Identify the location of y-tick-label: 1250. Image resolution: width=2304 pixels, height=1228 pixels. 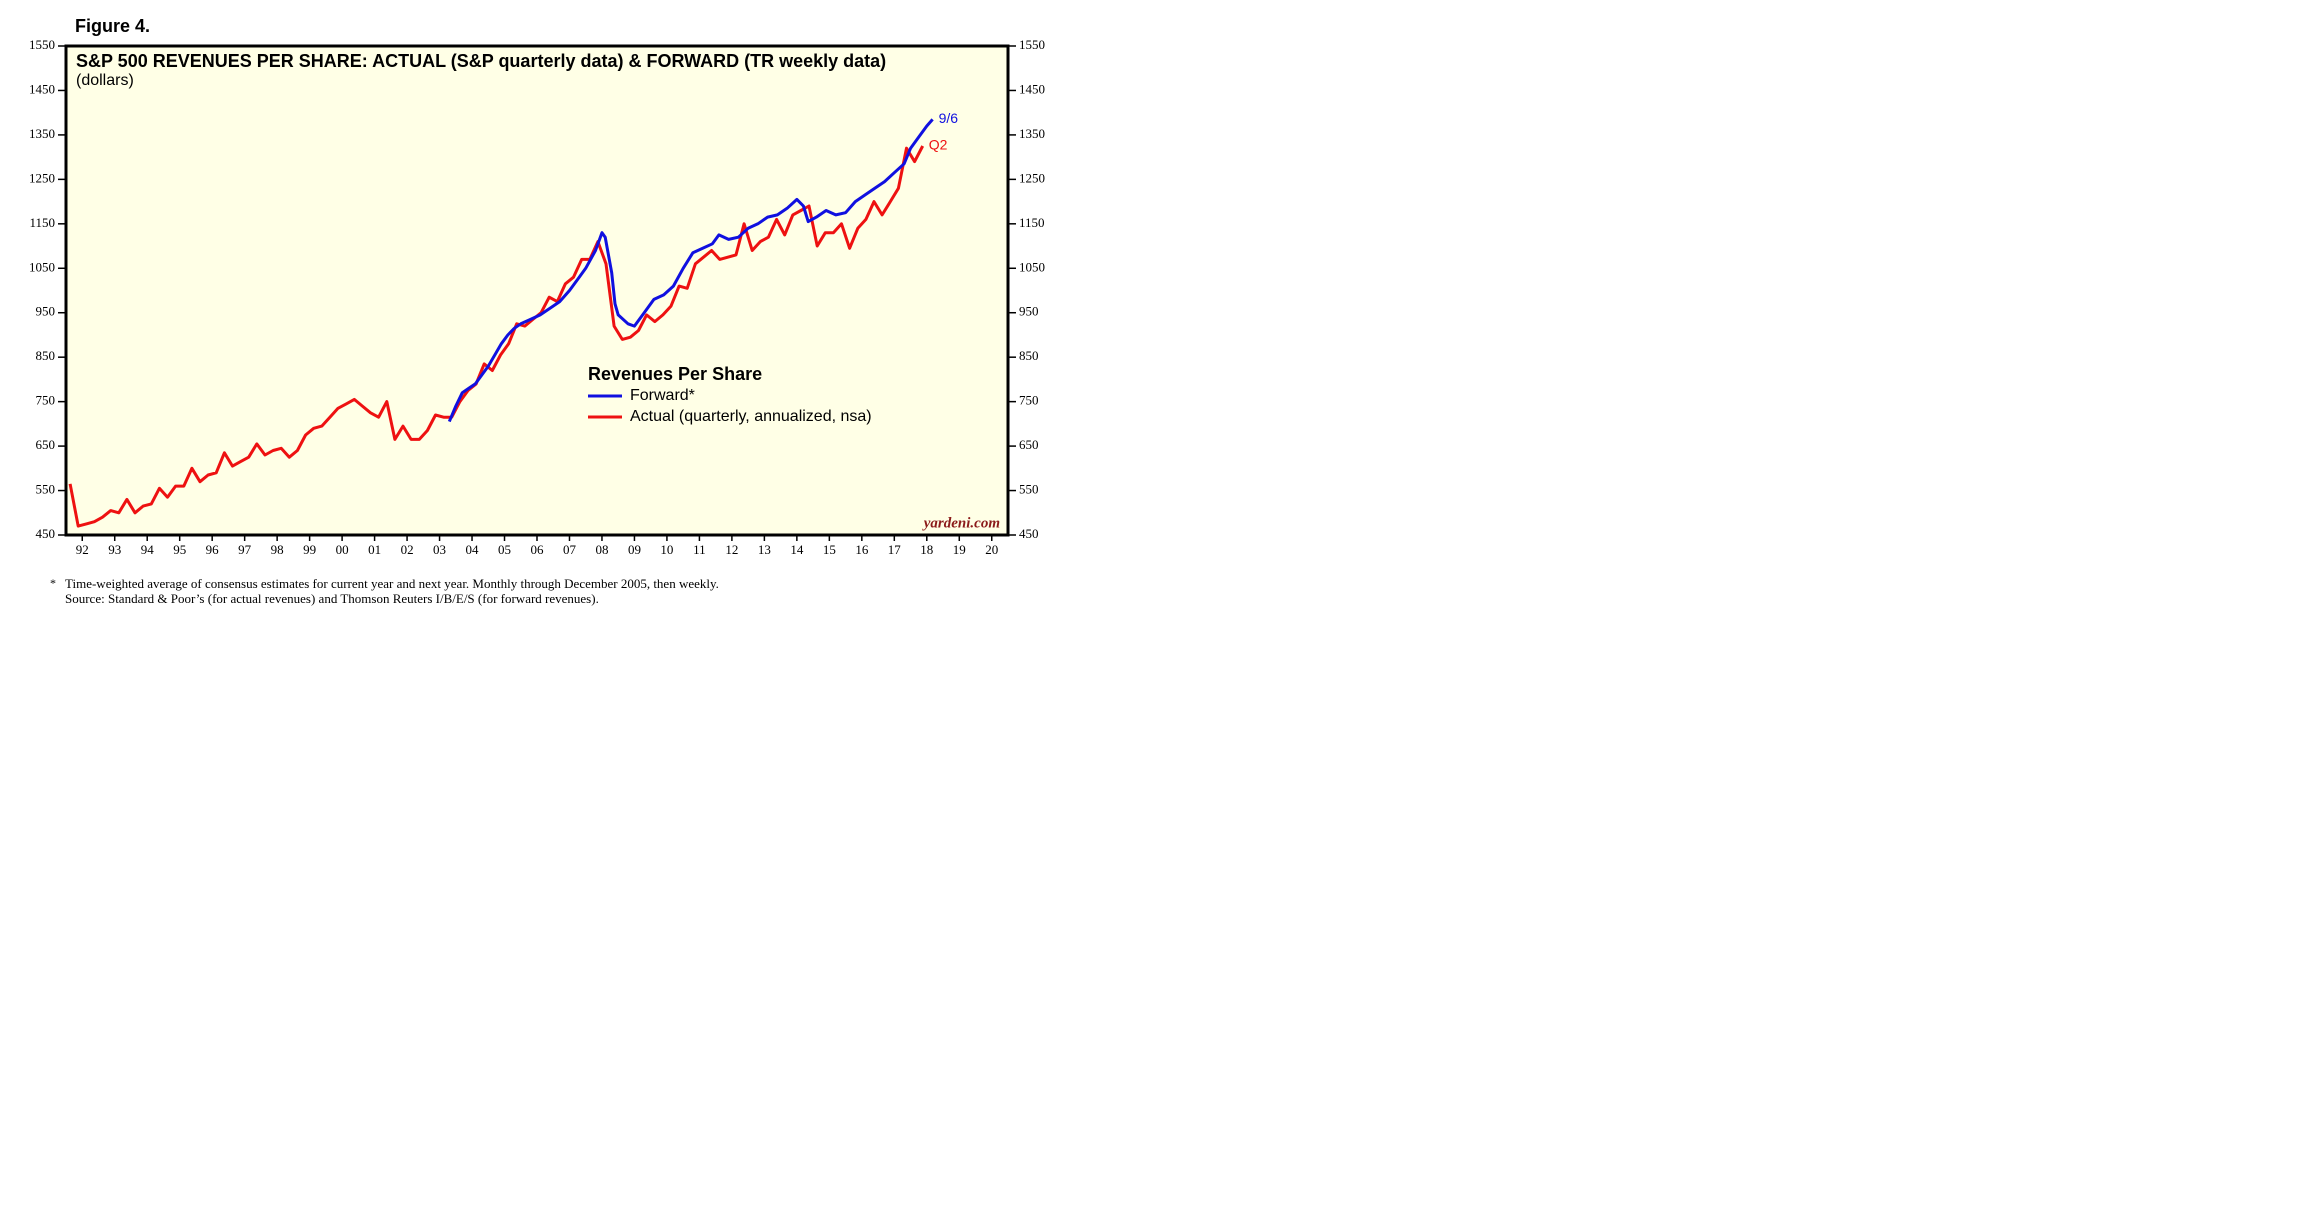
(42, 177).